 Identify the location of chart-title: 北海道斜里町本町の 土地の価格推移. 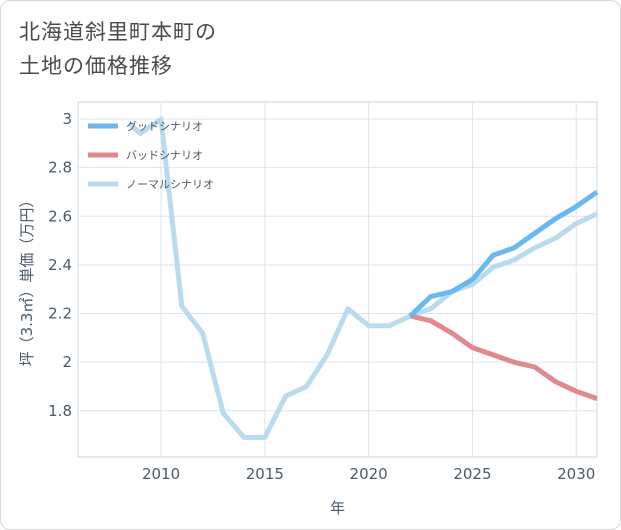
(118, 49).